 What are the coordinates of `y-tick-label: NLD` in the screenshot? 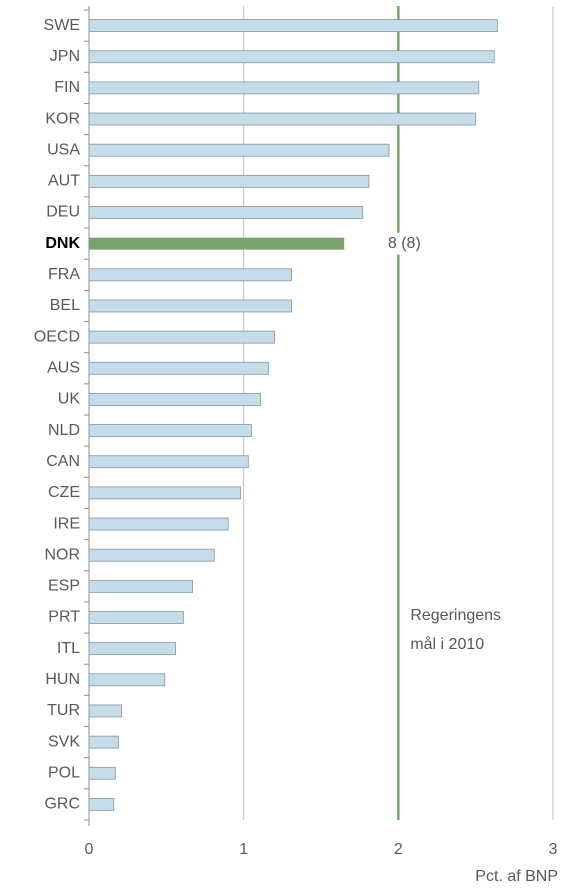 It's located at (64, 430).